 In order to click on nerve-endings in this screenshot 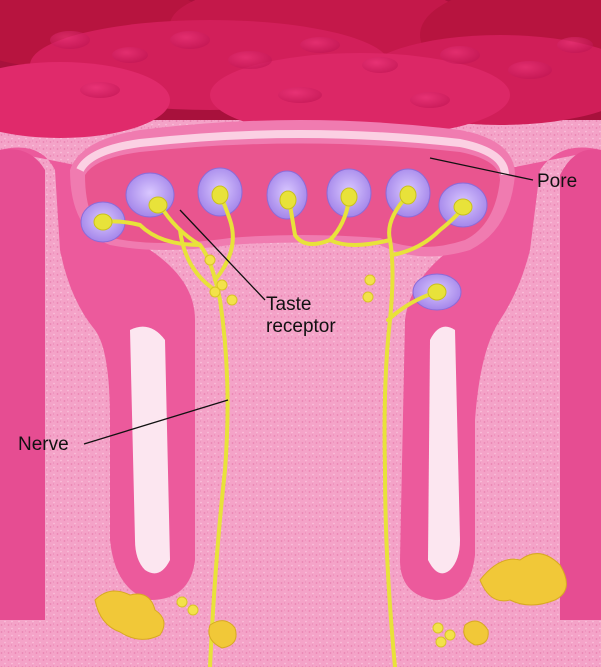, I will do `click(283, 243)`.